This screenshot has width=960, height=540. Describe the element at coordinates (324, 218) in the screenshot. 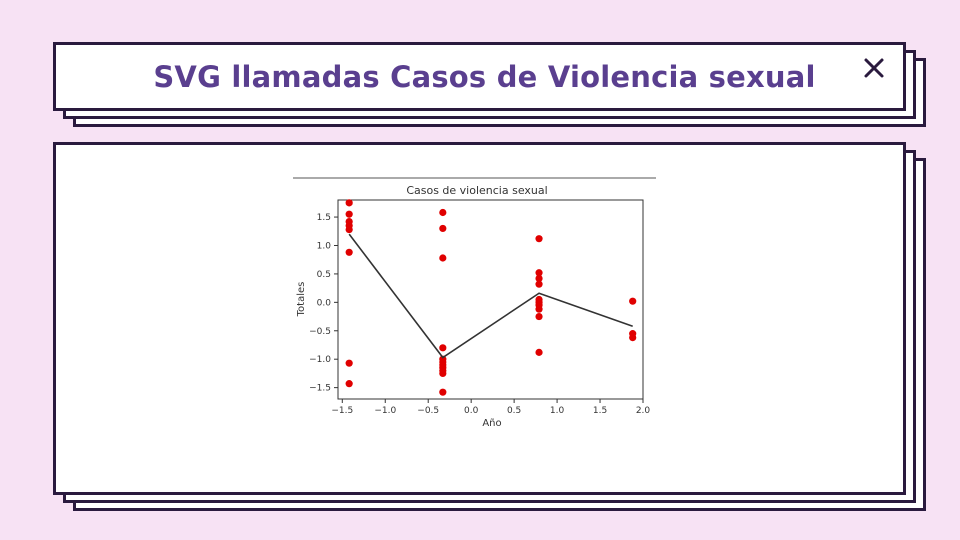

I see `y-tick-label: 1.5` at that location.